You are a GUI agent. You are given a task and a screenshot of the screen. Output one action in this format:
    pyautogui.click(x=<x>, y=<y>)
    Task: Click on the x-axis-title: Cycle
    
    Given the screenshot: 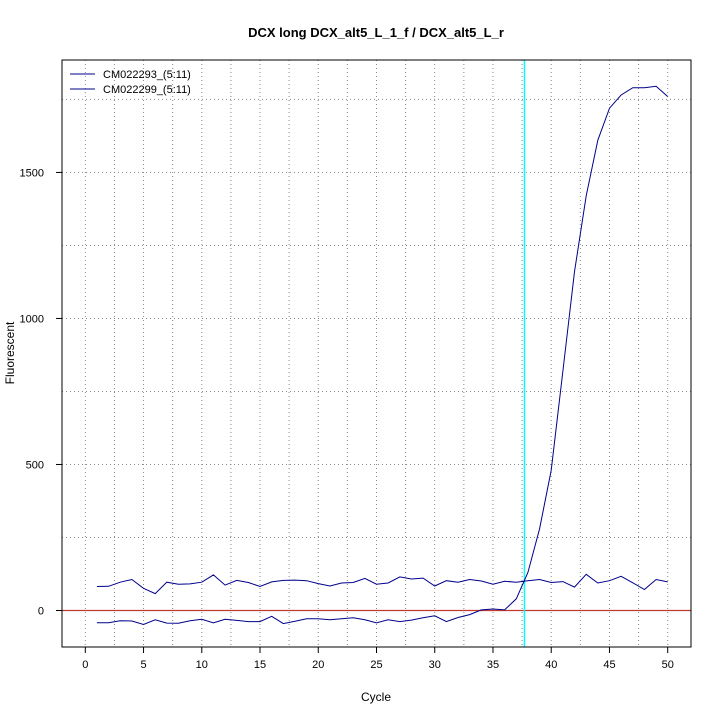 What is the action you would take?
    pyautogui.click(x=376, y=697)
    